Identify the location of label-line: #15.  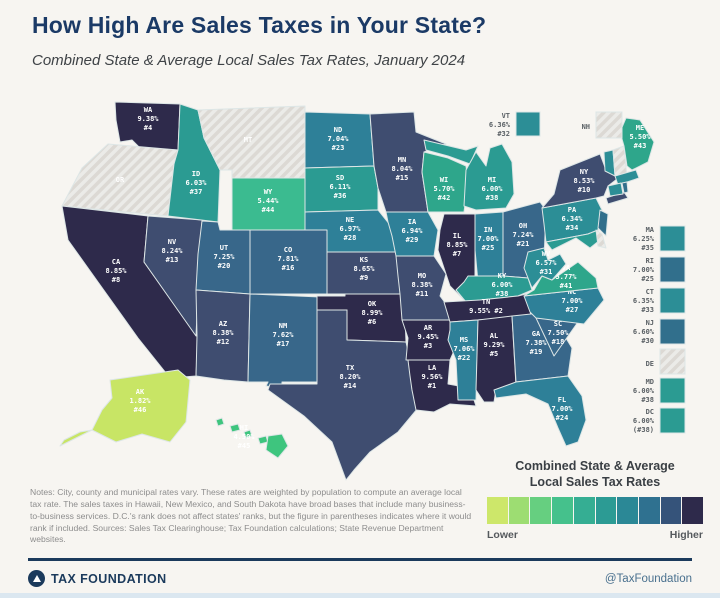
(402, 178).